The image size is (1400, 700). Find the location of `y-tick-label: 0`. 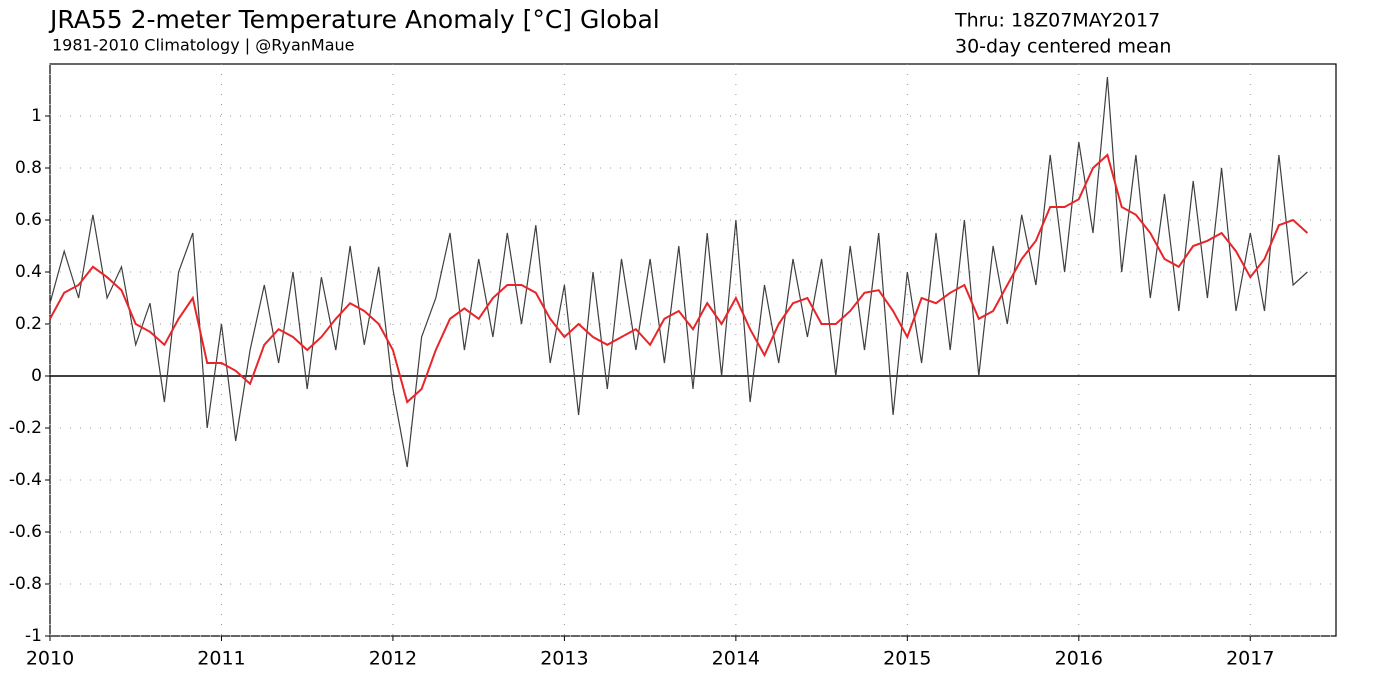

y-tick-label: 0 is located at coordinates (36, 376).